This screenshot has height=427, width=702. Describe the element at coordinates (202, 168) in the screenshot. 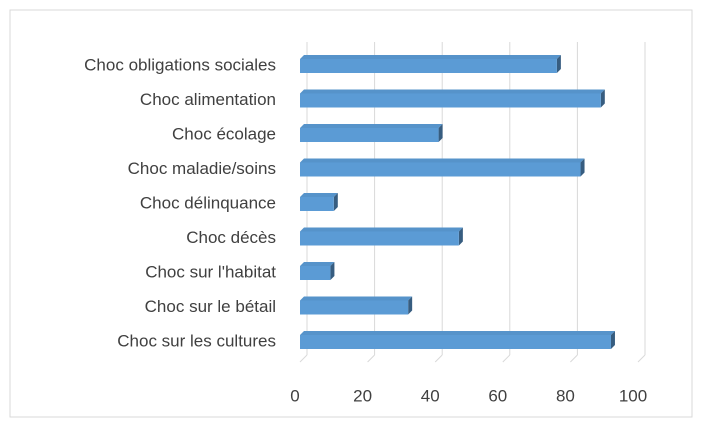

I see `y-tick-label: Choc maladie/soins` at that location.